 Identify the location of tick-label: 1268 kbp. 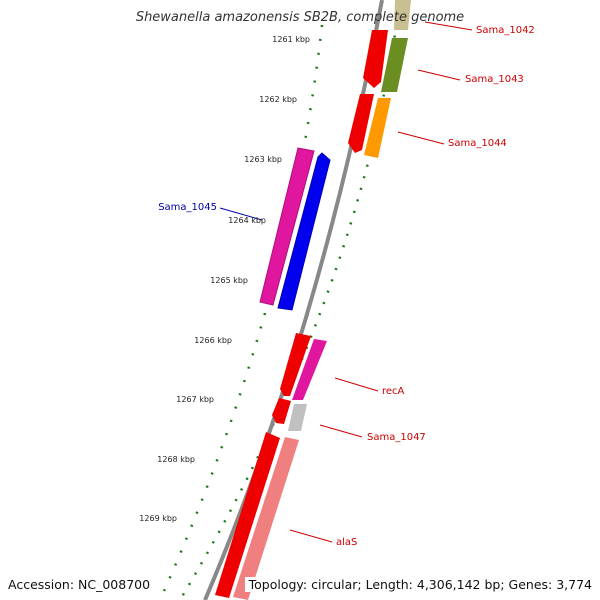
(176, 459).